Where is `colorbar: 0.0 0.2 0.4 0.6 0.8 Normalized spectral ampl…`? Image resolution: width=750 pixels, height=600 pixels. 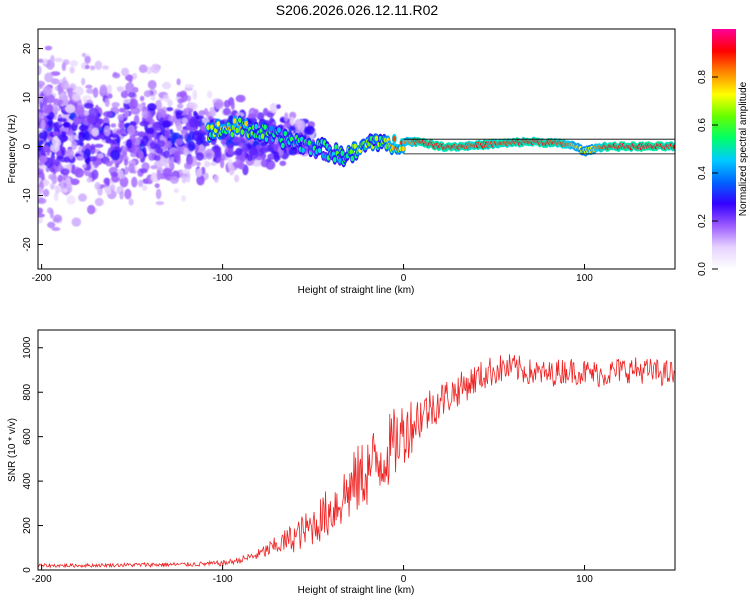
colorbar: 0.0 0.2 0.4 0.6 0.8 Normalized spectral ampl… is located at coordinates (723, 152).